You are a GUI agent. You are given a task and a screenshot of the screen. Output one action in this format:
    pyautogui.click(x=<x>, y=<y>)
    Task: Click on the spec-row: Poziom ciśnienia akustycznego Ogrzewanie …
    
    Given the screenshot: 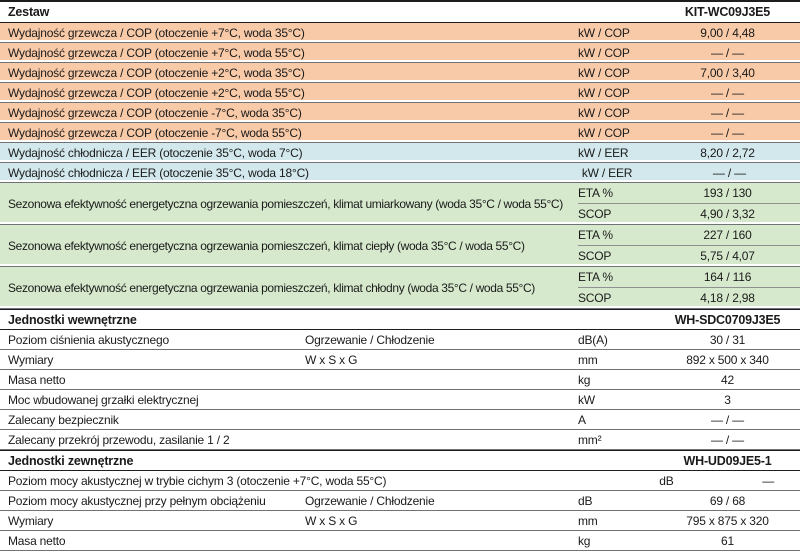 What is the action you would take?
    pyautogui.click(x=400, y=340)
    